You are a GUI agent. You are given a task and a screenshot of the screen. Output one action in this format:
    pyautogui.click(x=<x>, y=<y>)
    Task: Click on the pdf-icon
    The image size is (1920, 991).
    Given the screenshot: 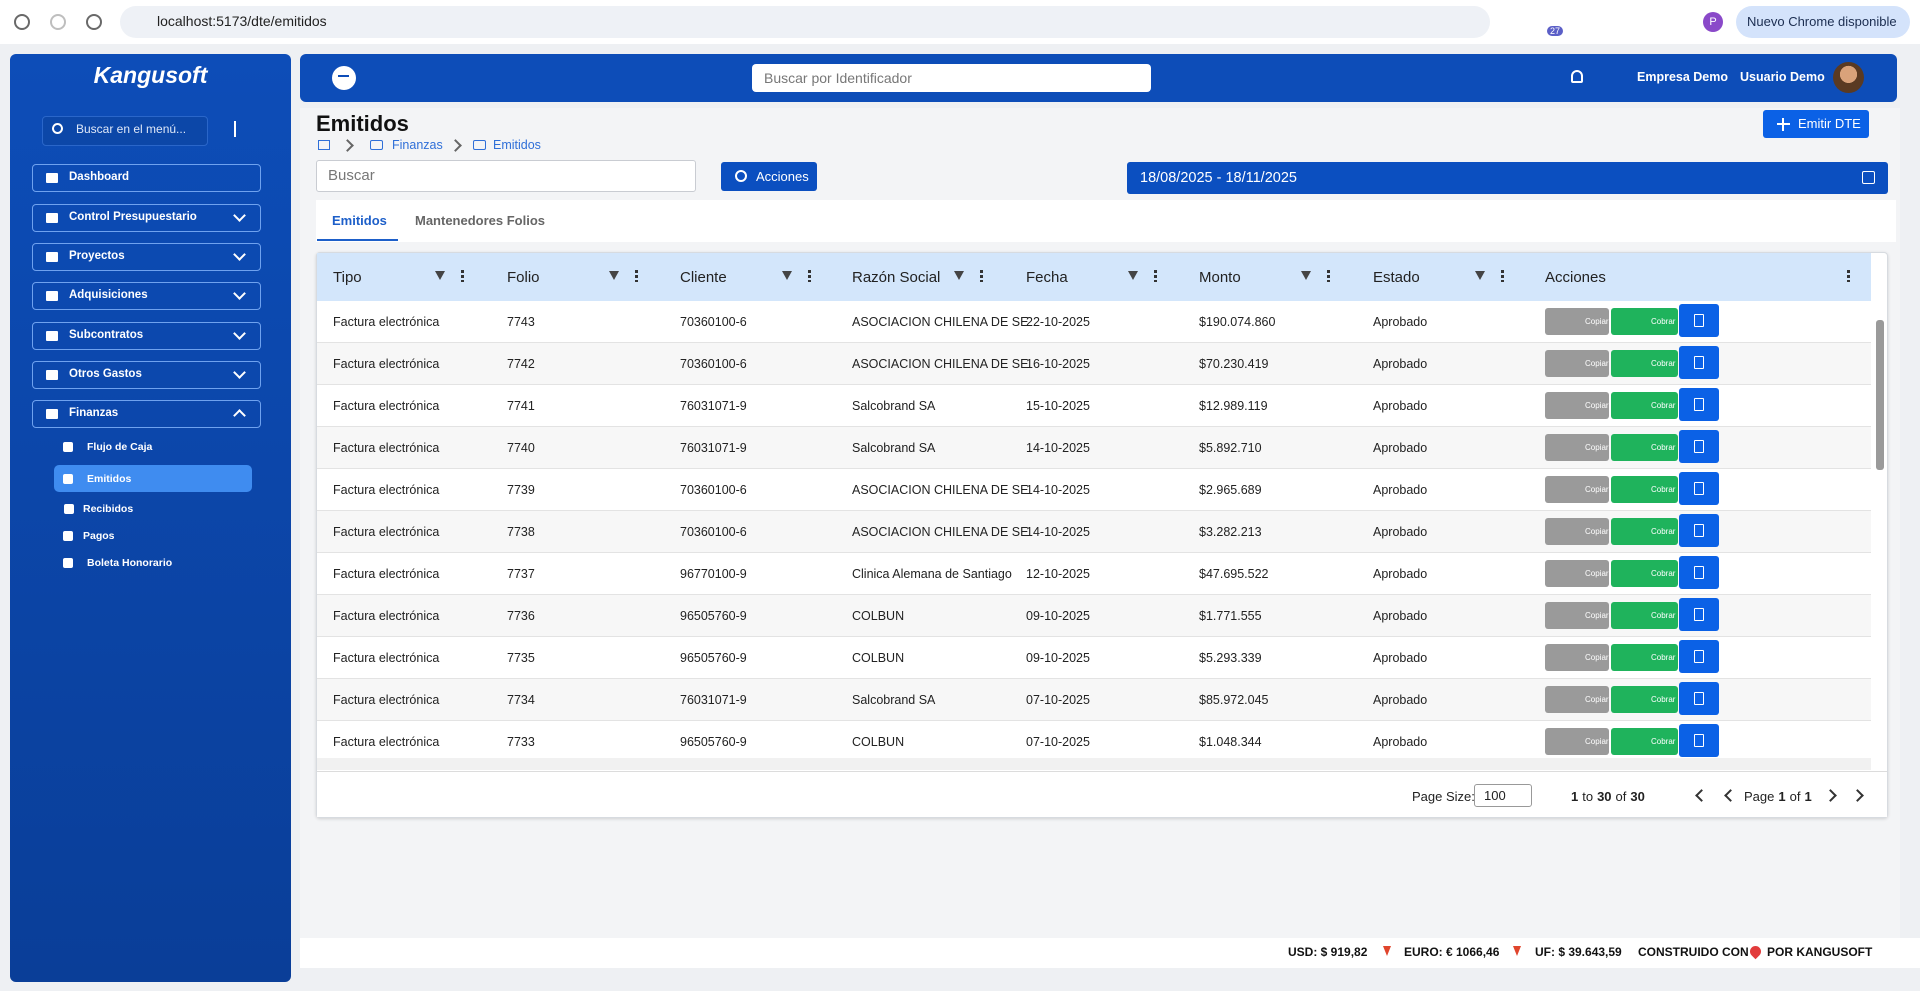 What is the action you would take?
    pyautogui.click(x=1699, y=404)
    